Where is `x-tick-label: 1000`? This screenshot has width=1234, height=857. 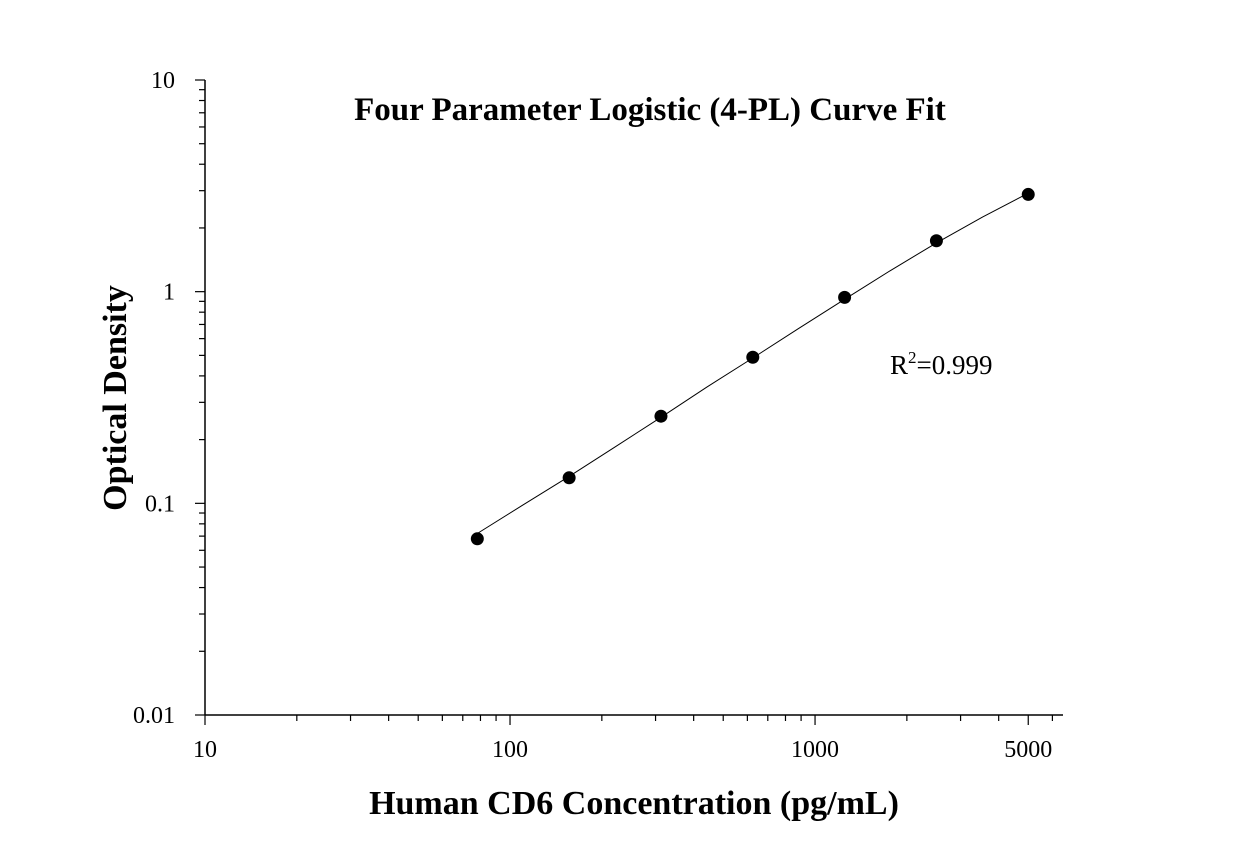
x-tick-label: 1000 is located at coordinates (815, 750).